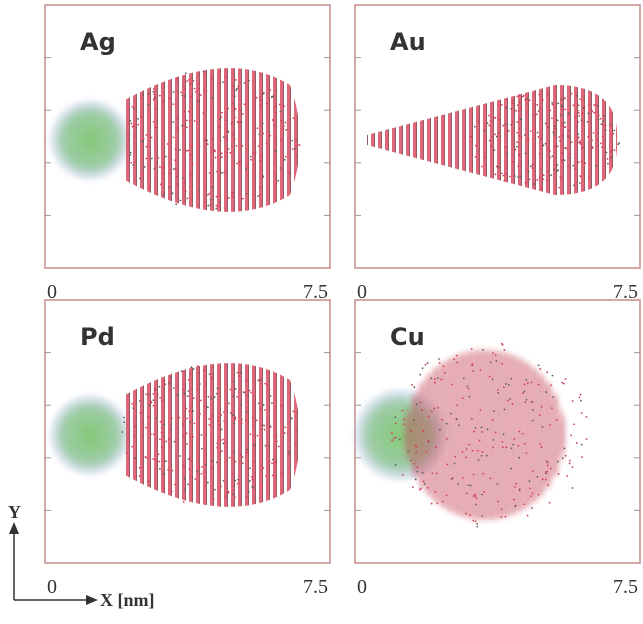 The height and width of the screenshot is (624, 643). I want to click on panel-label: Pd, so click(97, 337).